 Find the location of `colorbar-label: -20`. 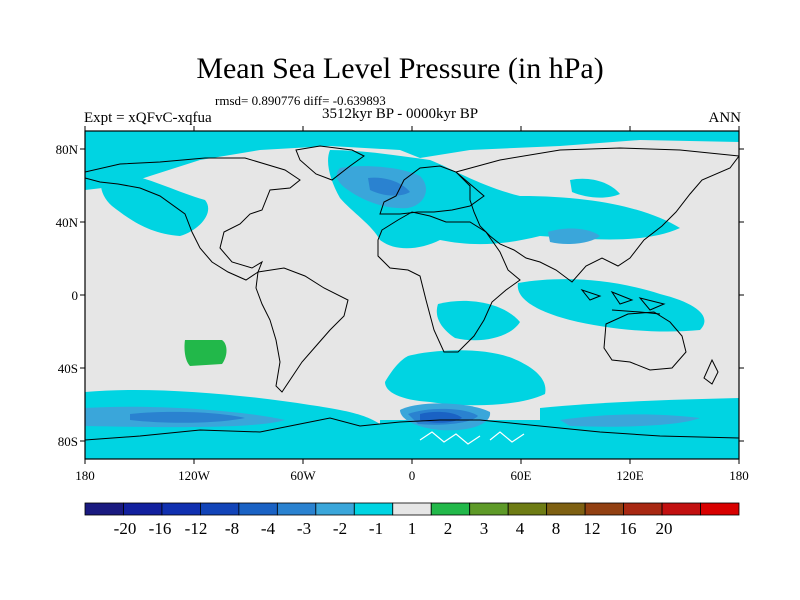

colorbar-label: -20 is located at coordinates (125, 528).